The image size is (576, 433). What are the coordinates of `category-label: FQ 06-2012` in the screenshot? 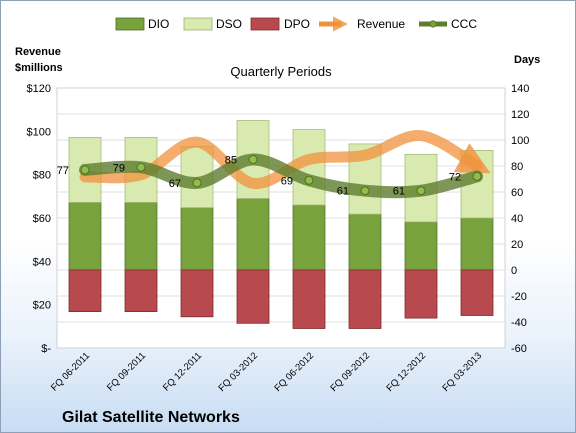 It's located at (294, 372).